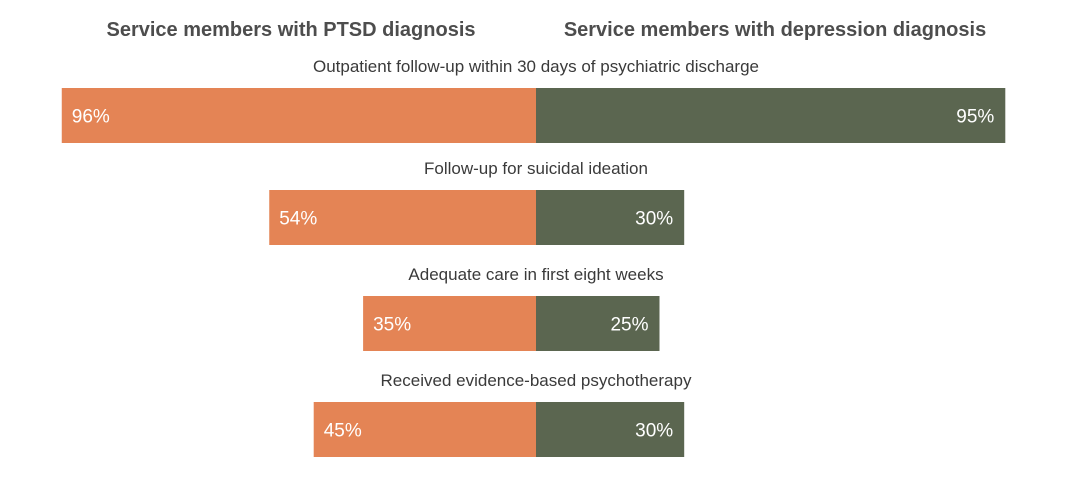 The height and width of the screenshot is (485, 1075). What do you see at coordinates (449, 323) in the screenshot?
I see `bar-ptsd-adequate-care-in-first-eight-weeks` at bounding box center [449, 323].